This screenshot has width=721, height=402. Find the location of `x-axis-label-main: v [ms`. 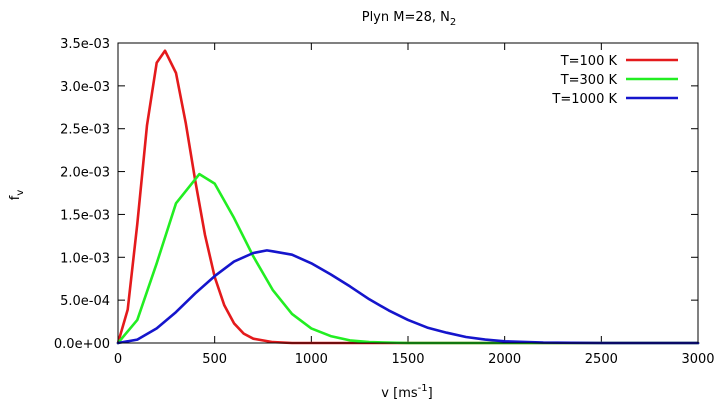

x-axis-label-main: v [ms is located at coordinates (399, 393).